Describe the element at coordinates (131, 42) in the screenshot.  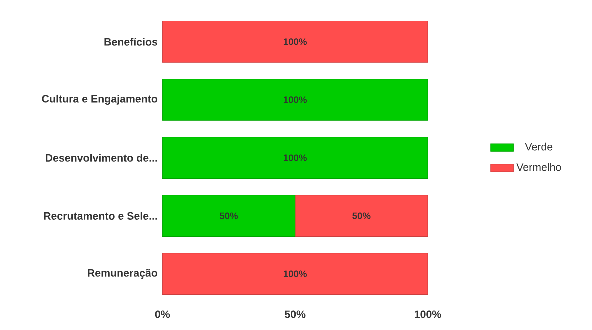
I see `y-tick-label: Benefícios` at that location.